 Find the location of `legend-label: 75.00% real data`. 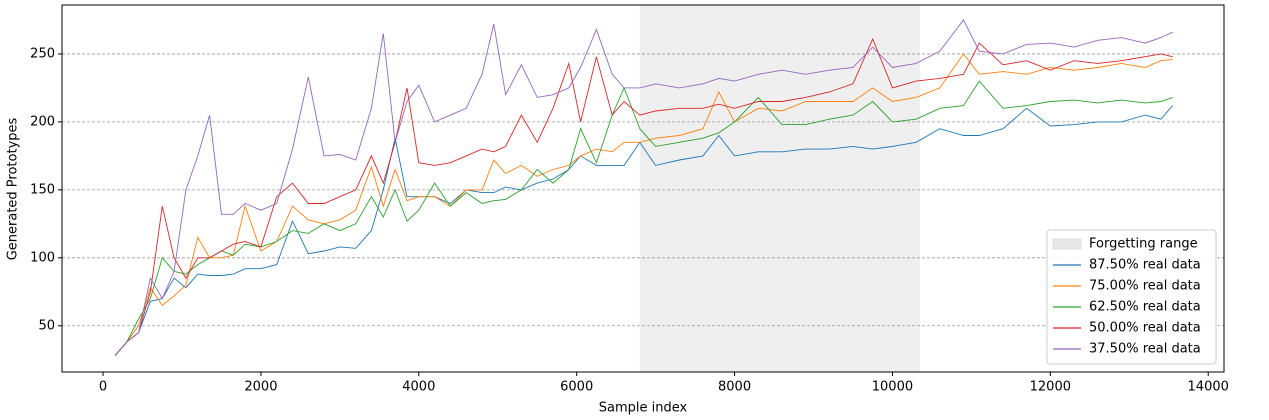

legend-label: 75.00% real data is located at coordinates (1145, 286).